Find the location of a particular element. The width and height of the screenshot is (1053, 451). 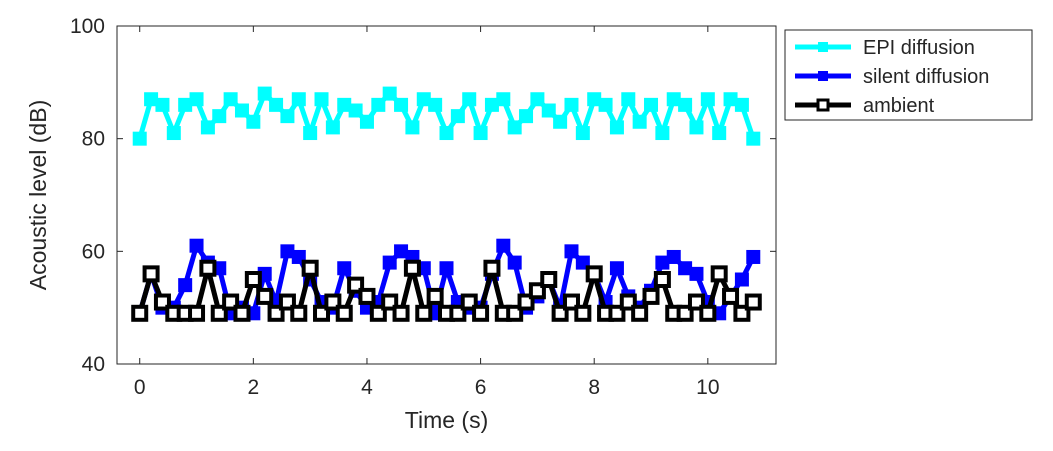

legend-entries: EPI diffusion silent diffusion ambient is located at coordinates (892, 77).